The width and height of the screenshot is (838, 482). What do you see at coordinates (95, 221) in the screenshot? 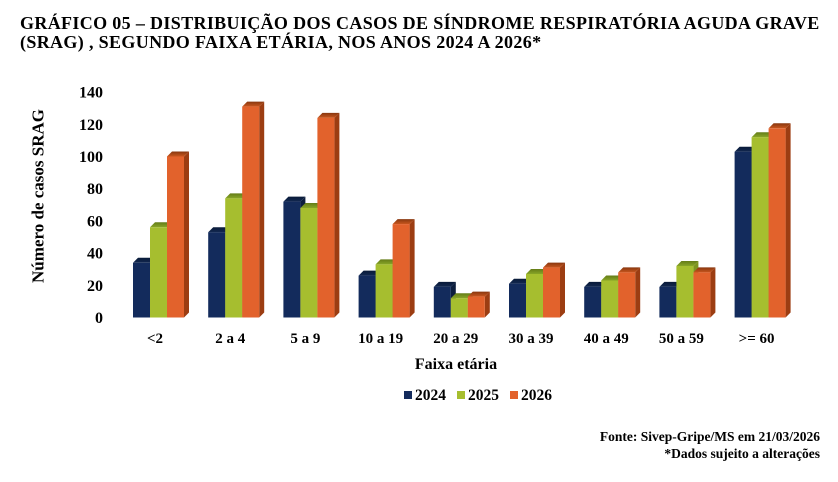
I see `svg-text: 60` at bounding box center [95, 221].